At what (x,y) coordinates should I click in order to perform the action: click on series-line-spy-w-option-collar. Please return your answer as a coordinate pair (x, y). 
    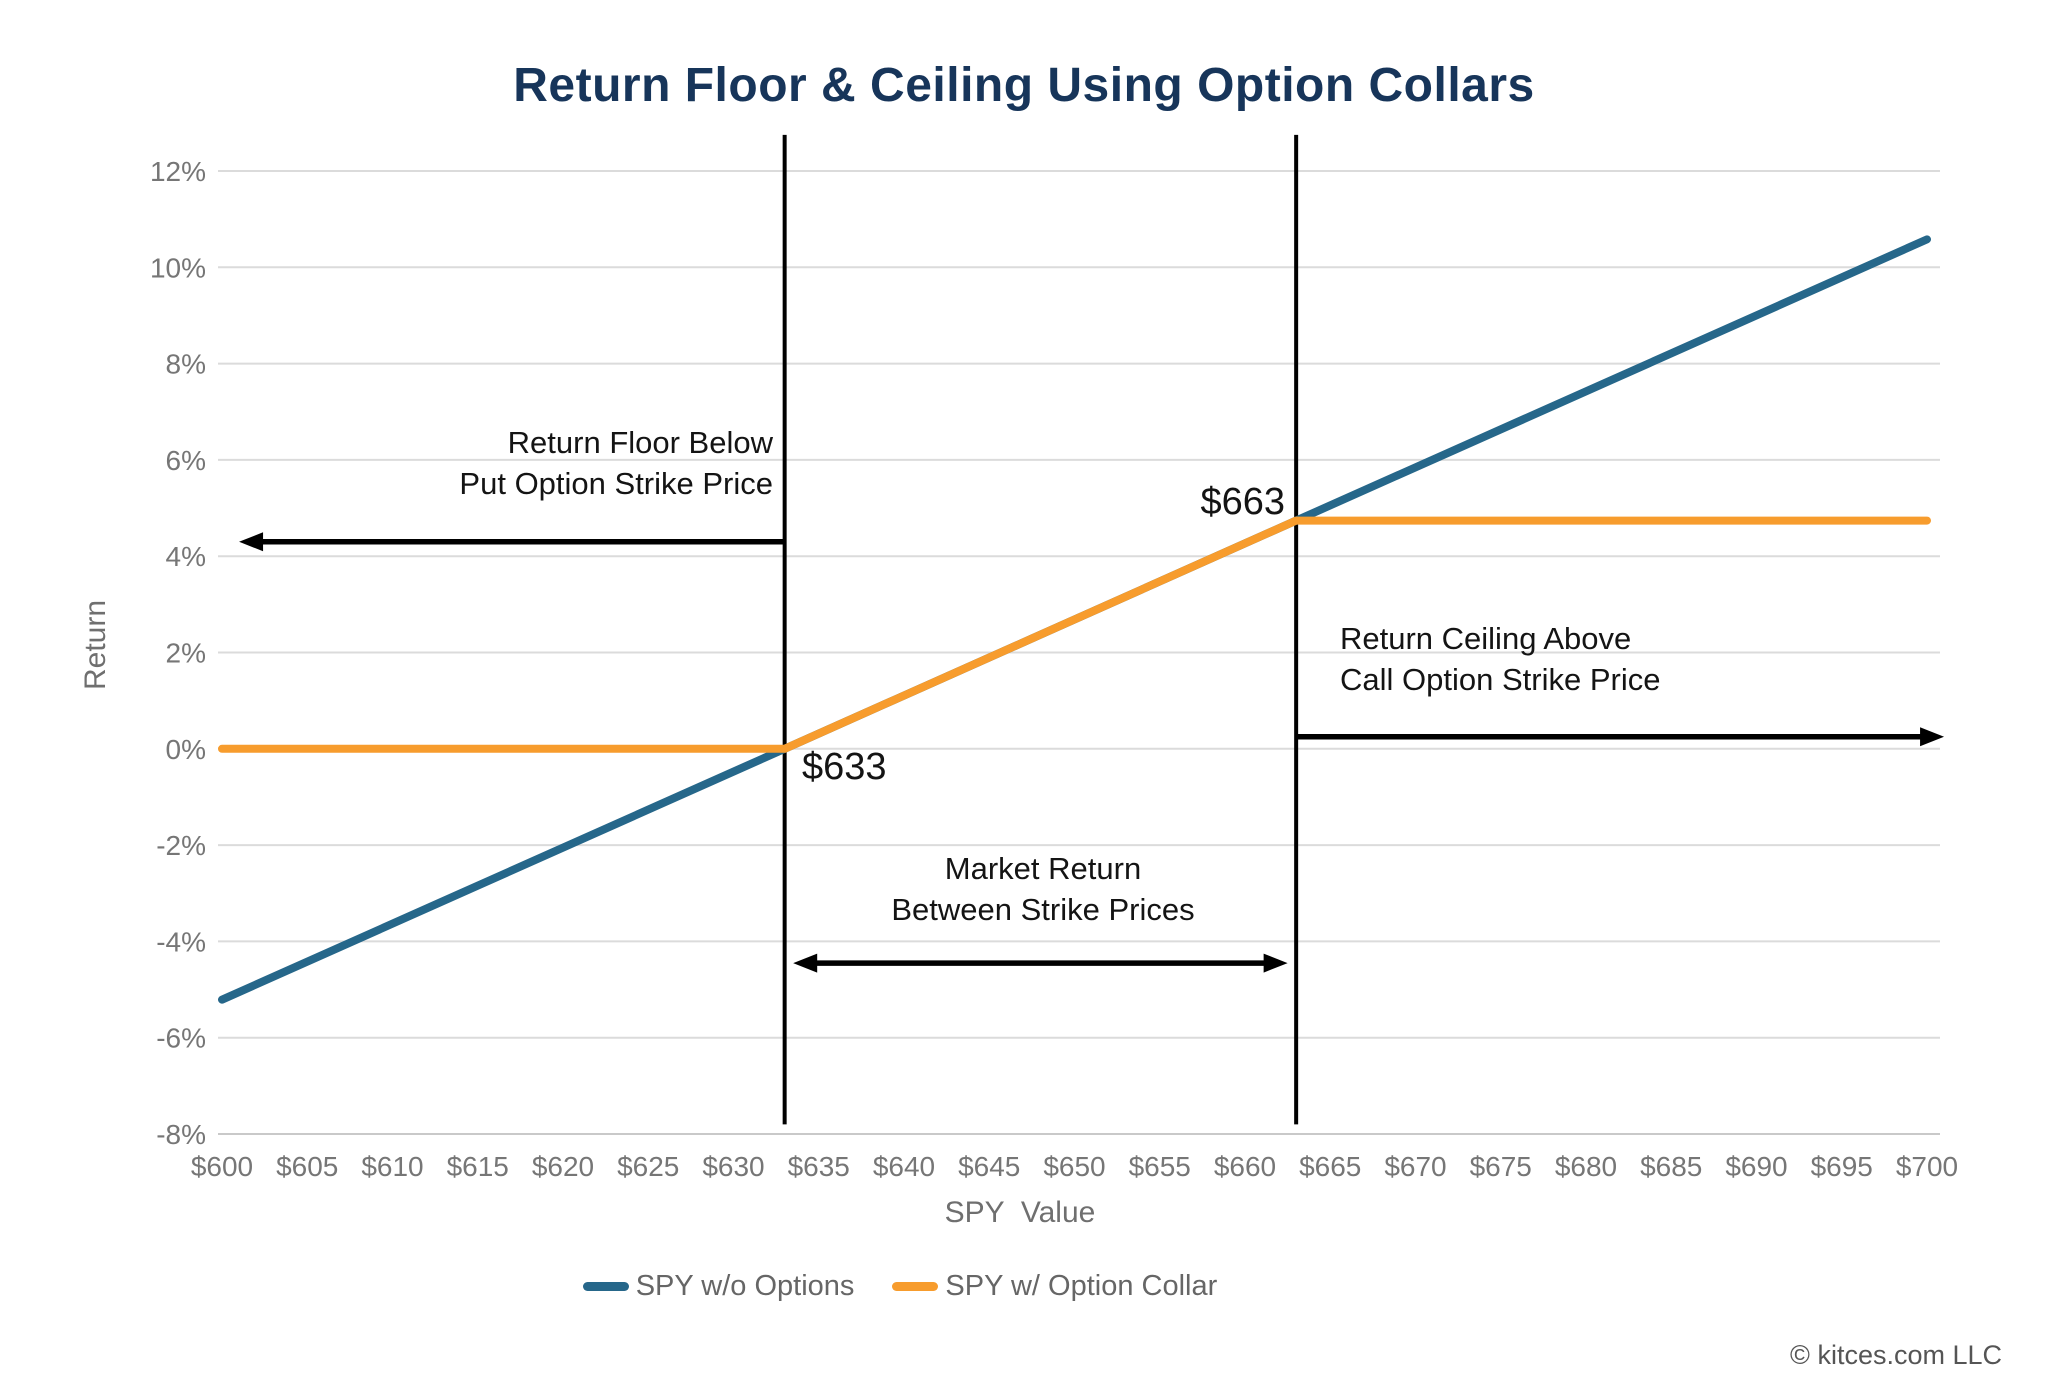
    Looking at the image, I should click on (1074, 634).